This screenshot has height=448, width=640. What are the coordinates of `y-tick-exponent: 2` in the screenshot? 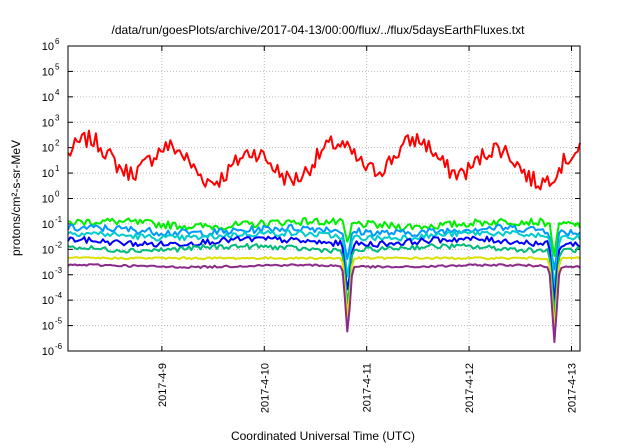 It's located at (57, 143).